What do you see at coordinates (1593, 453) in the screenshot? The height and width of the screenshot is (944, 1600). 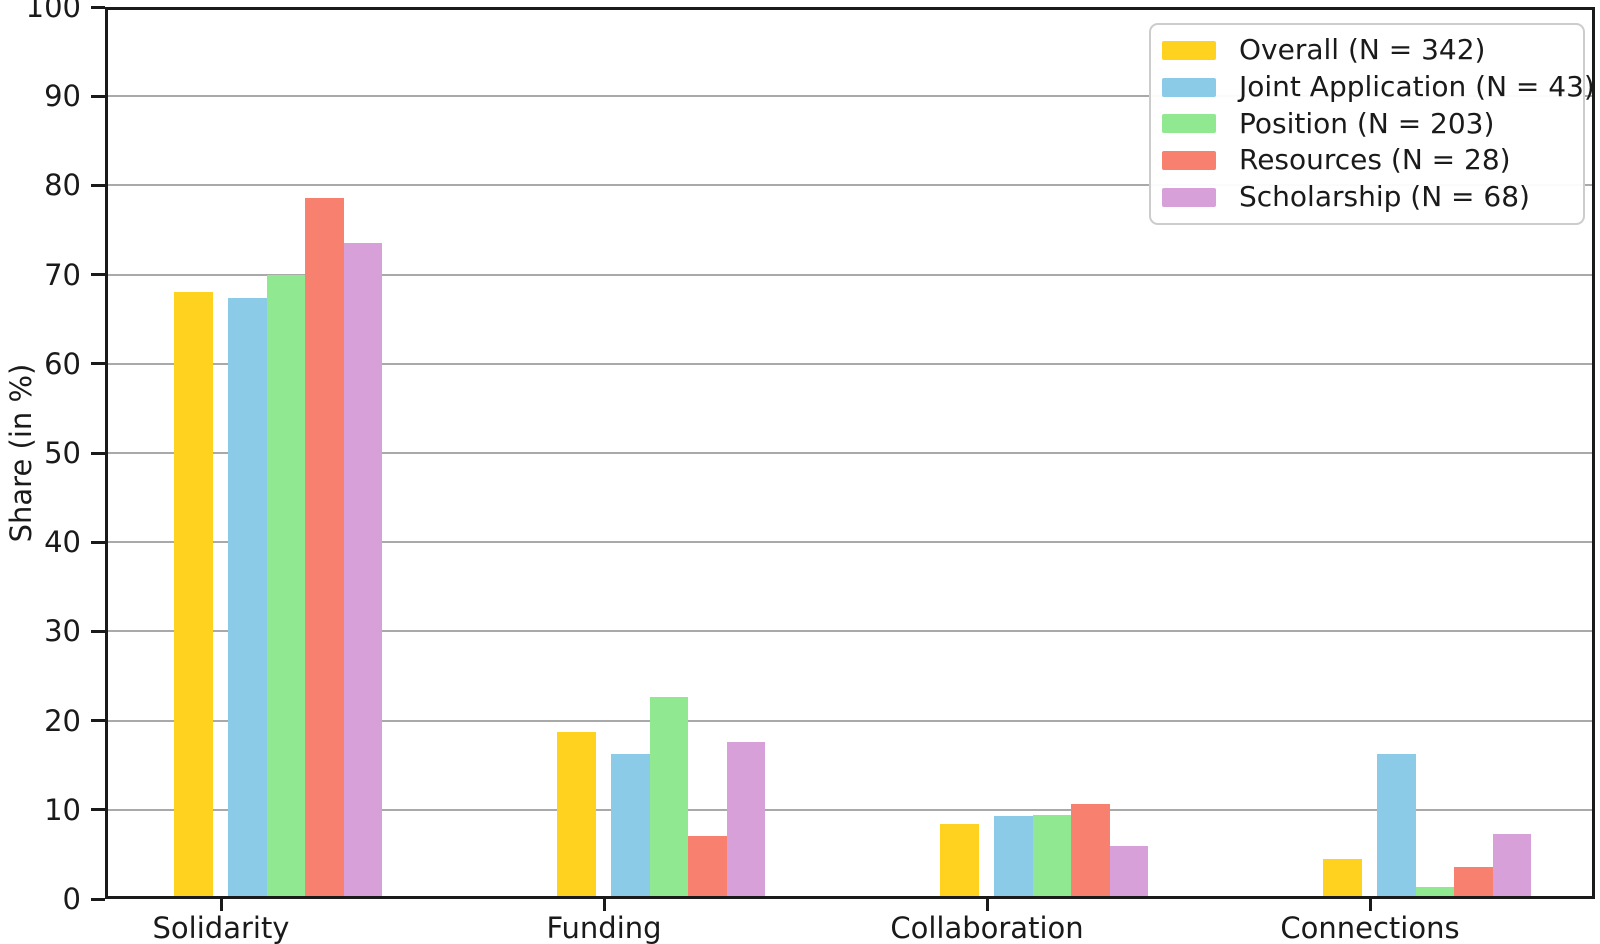 I see `right-spine` at bounding box center [1593, 453].